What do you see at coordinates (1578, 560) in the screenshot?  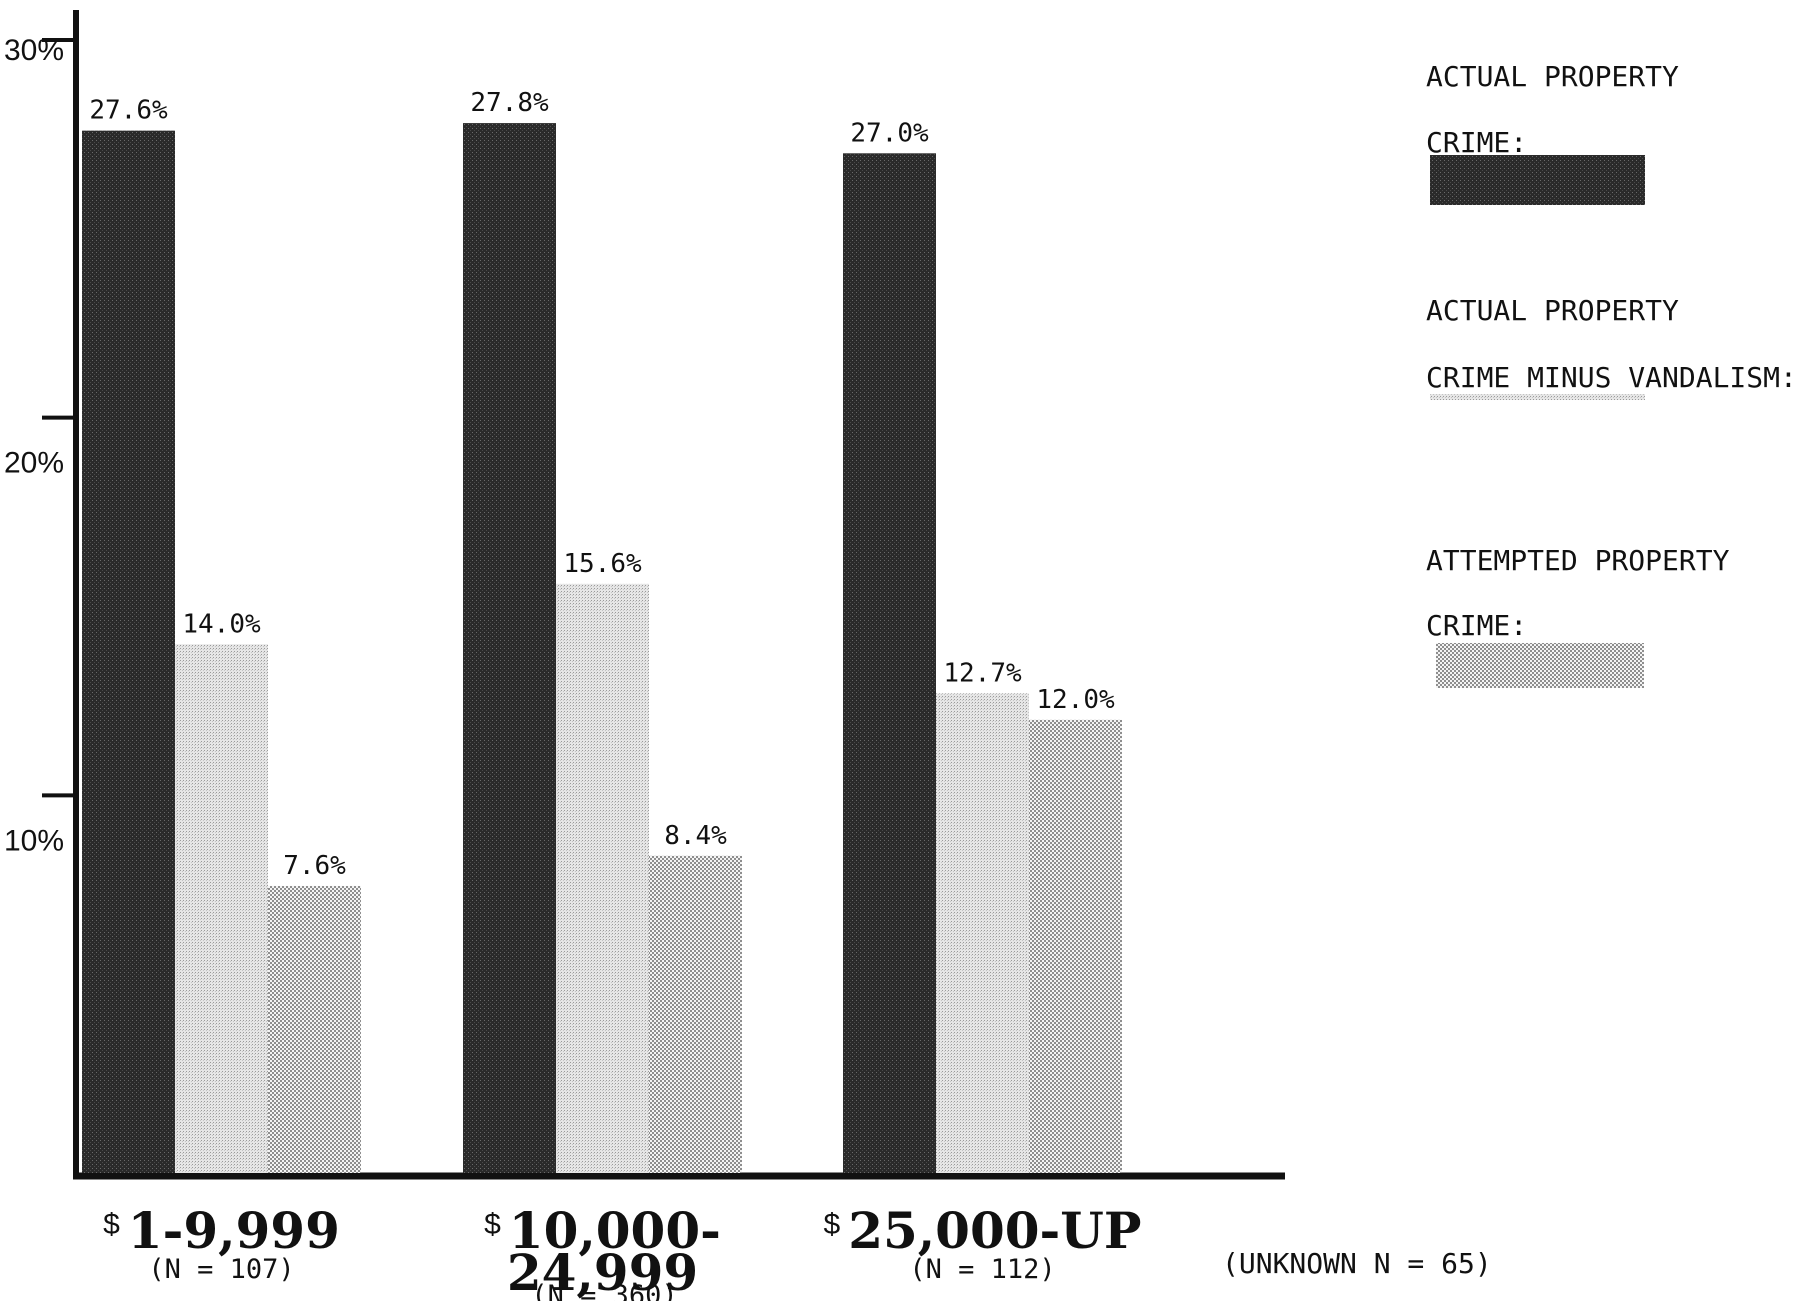 I see `legend-label-series-3-line-1: ATTEMPTED PROPERTY` at bounding box center [1578, 560].